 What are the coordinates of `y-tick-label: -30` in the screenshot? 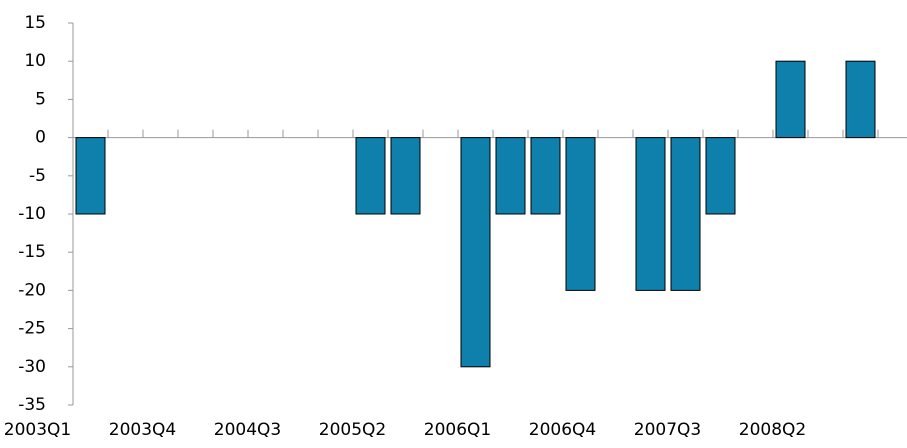 It's located at (32, 367).